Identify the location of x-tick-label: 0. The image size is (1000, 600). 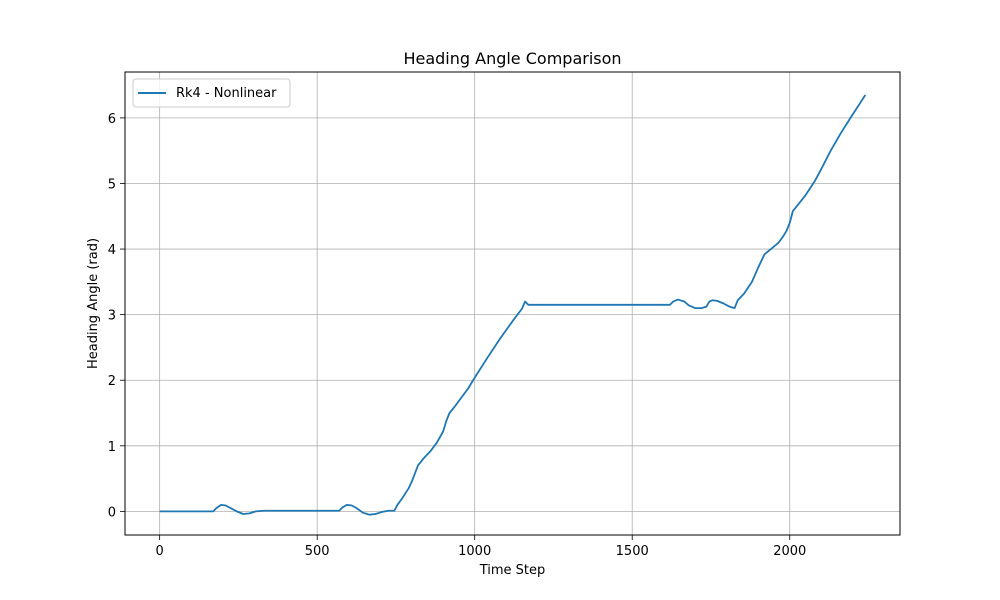
(160, 551).